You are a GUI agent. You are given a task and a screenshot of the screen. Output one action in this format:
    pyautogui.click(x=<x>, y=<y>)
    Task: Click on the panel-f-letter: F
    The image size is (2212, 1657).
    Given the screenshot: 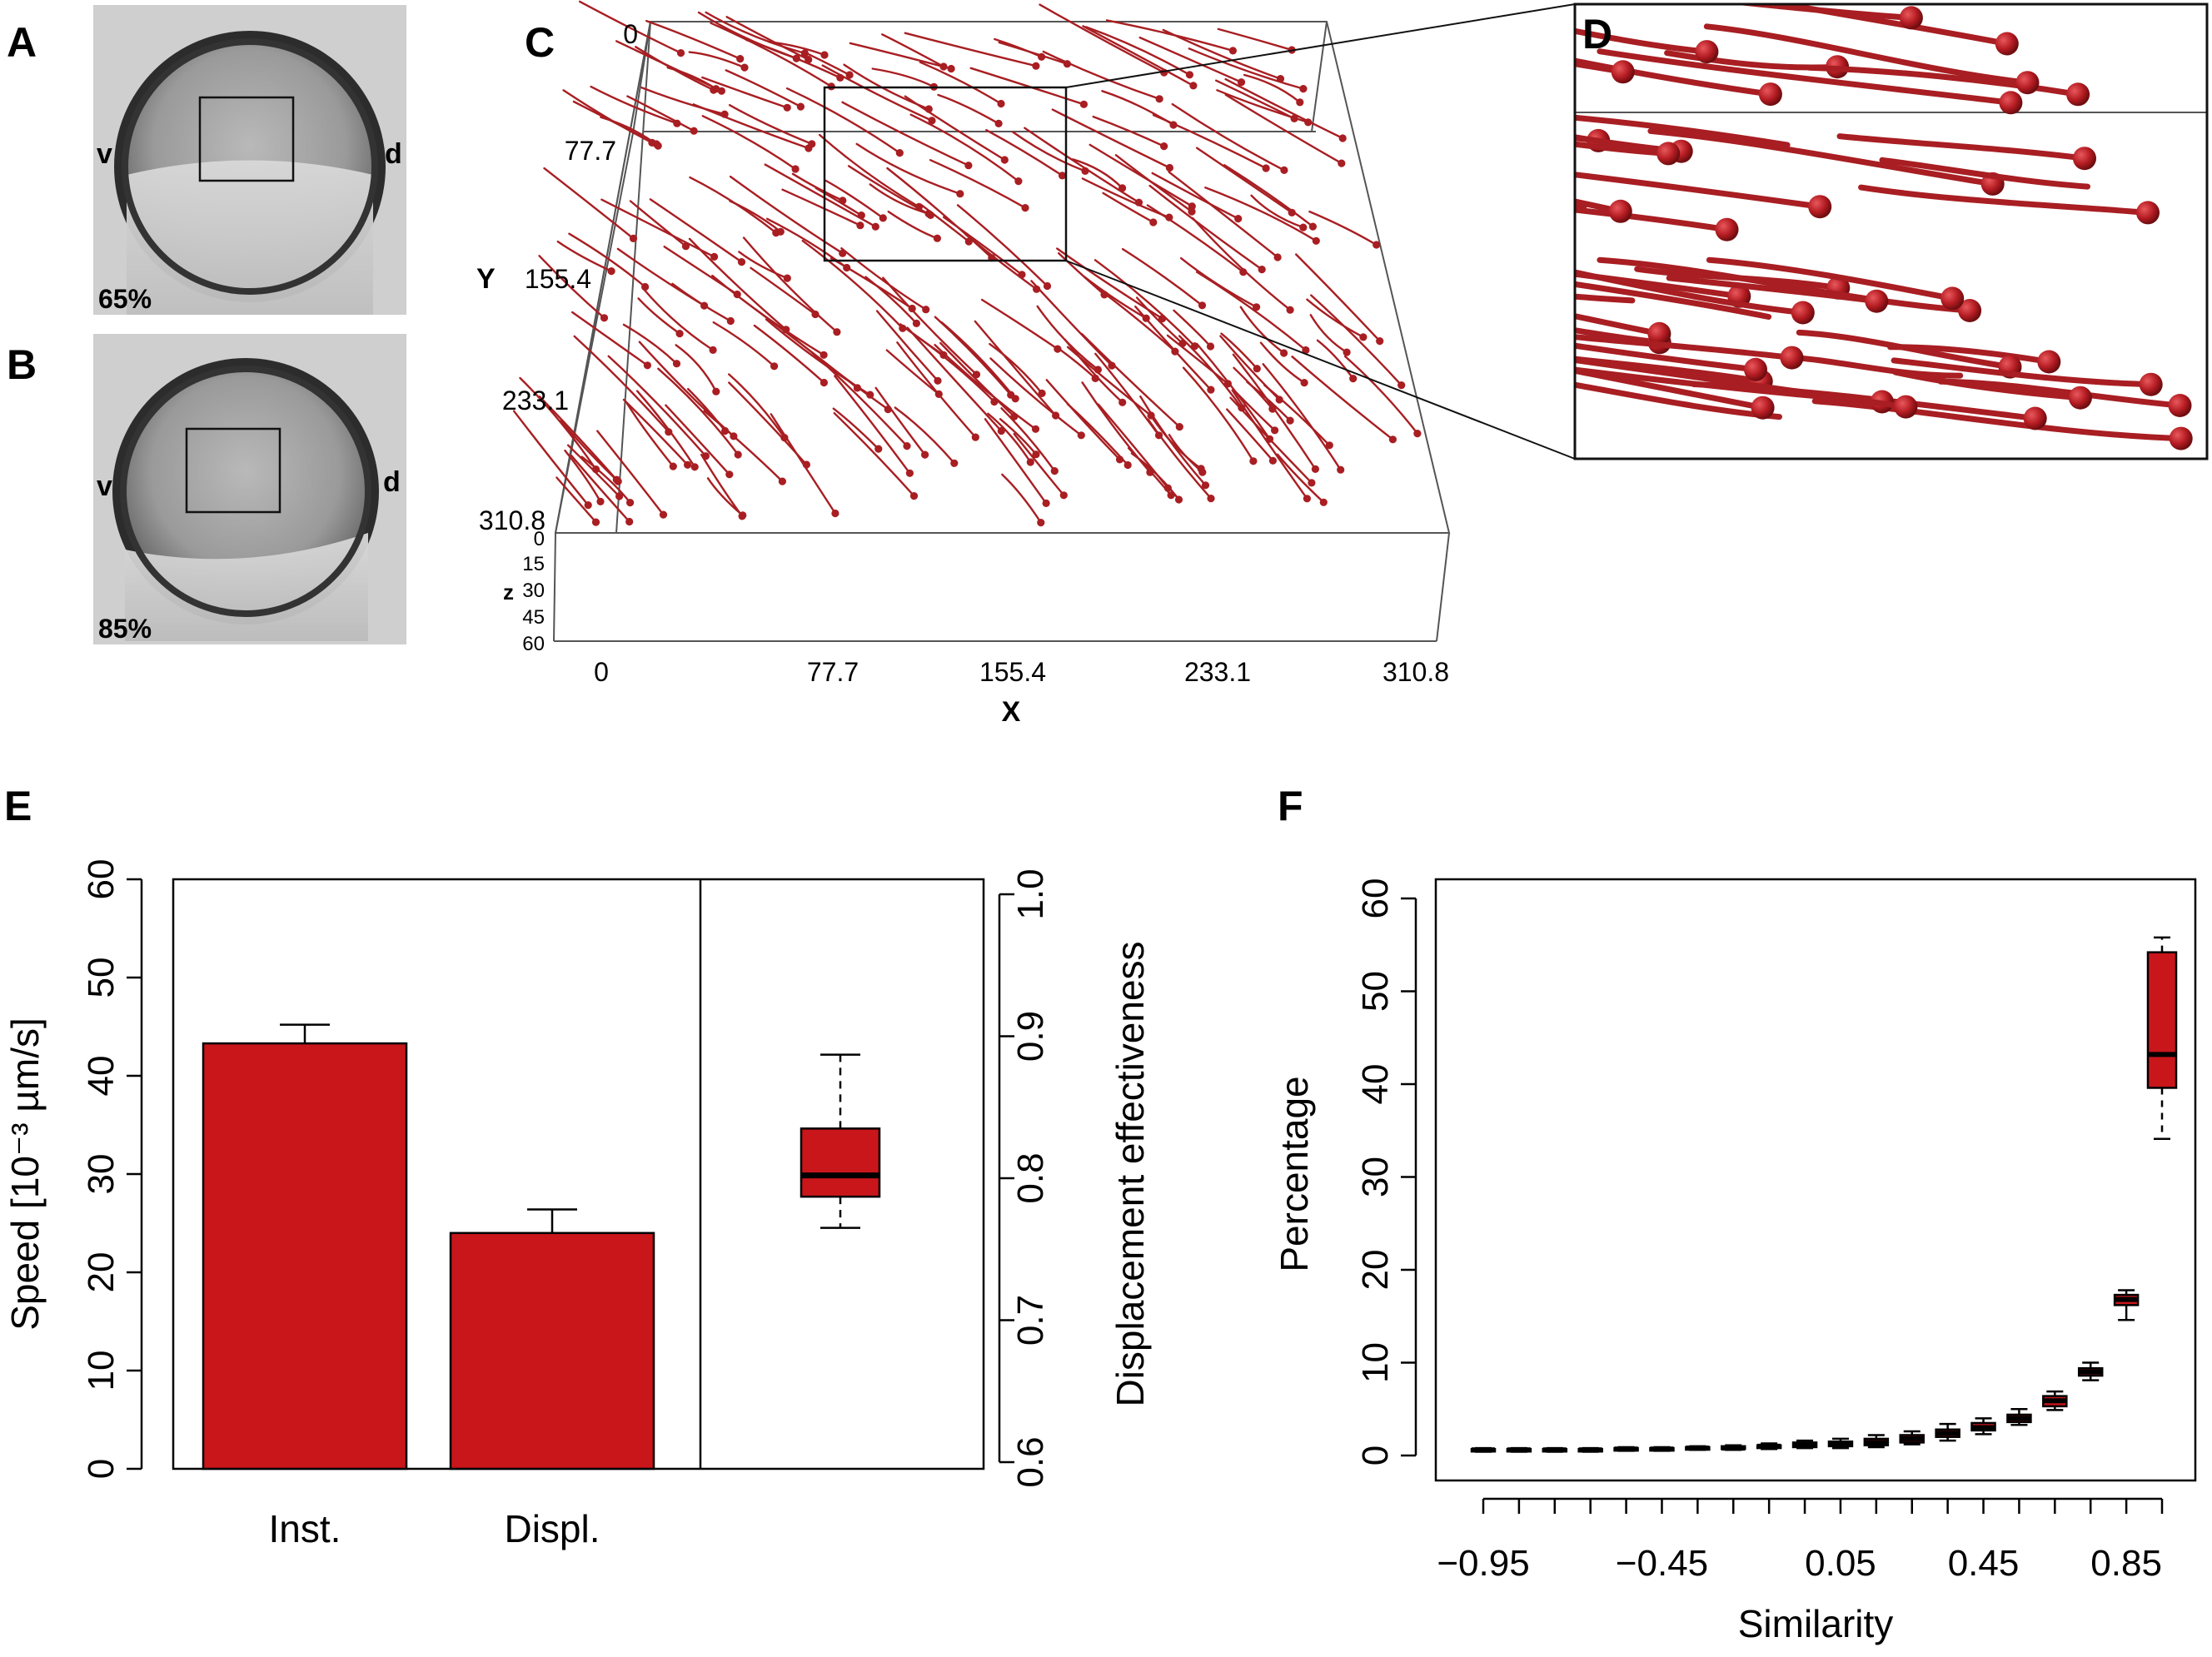 What is the action you would take?
    pyautogui.click(x=1290, y=806)
    